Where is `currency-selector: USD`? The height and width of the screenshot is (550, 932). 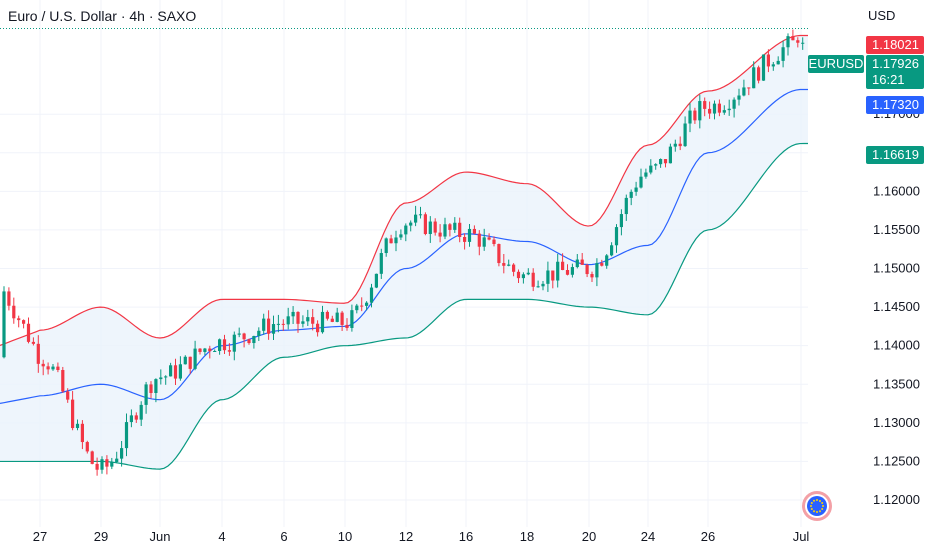 currency-selector: USD is located at coordinates (882, 15).